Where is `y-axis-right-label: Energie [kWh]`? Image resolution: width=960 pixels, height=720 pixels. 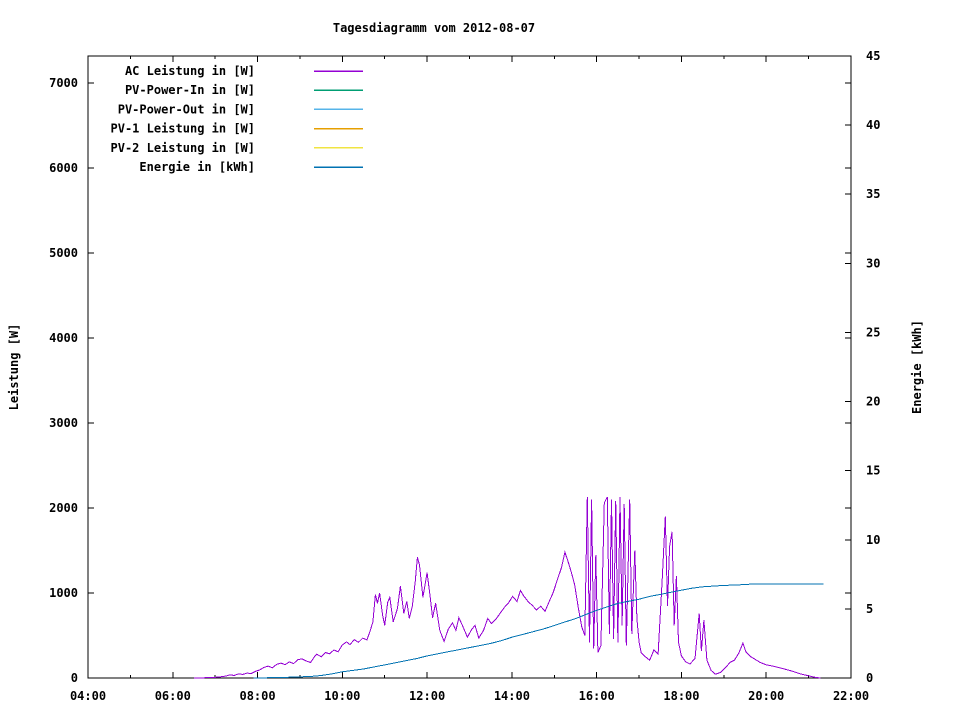 y-axis-right-label: Energie [kWh] is located at coordinates (917, 367).